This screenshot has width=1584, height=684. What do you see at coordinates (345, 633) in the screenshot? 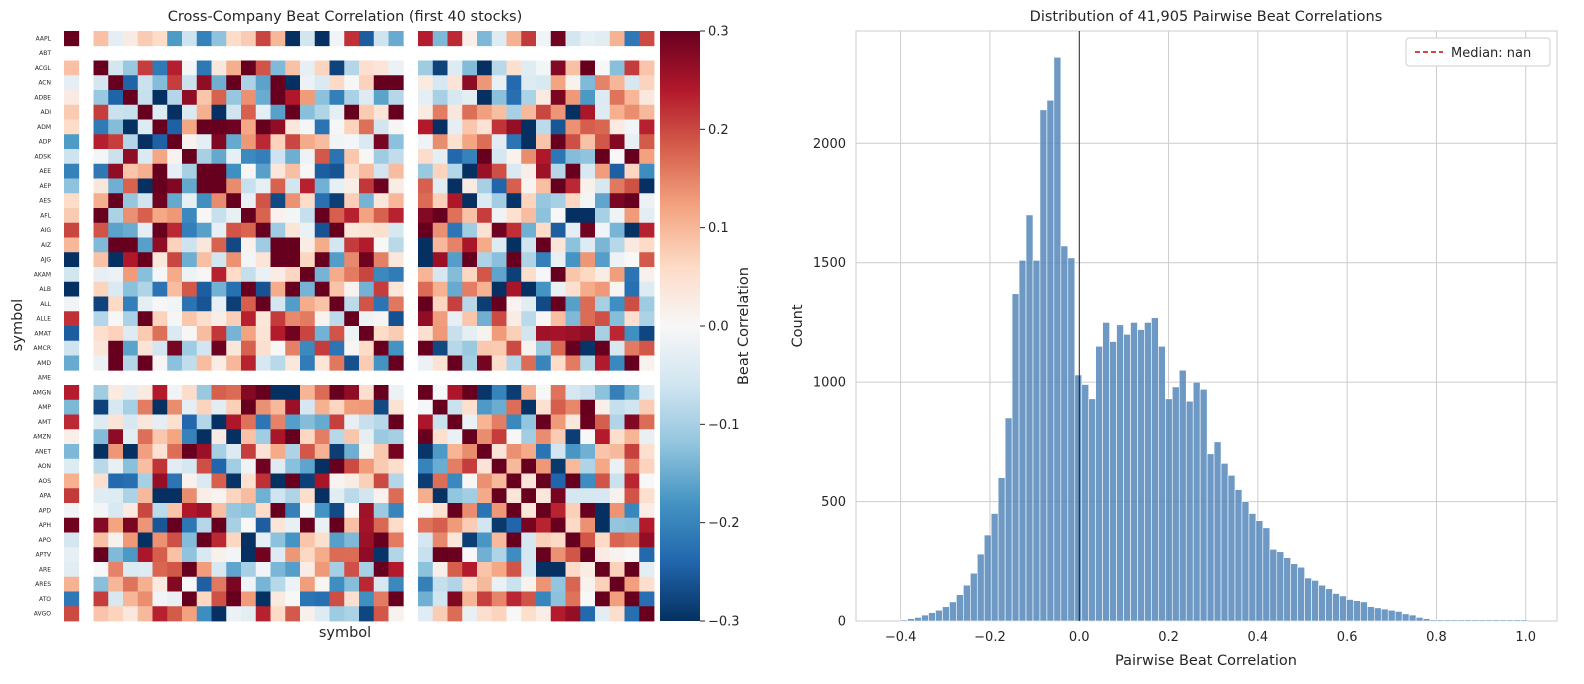
I see `heatmap-x-axis-label: symbol` at bounding box center [345, 633].